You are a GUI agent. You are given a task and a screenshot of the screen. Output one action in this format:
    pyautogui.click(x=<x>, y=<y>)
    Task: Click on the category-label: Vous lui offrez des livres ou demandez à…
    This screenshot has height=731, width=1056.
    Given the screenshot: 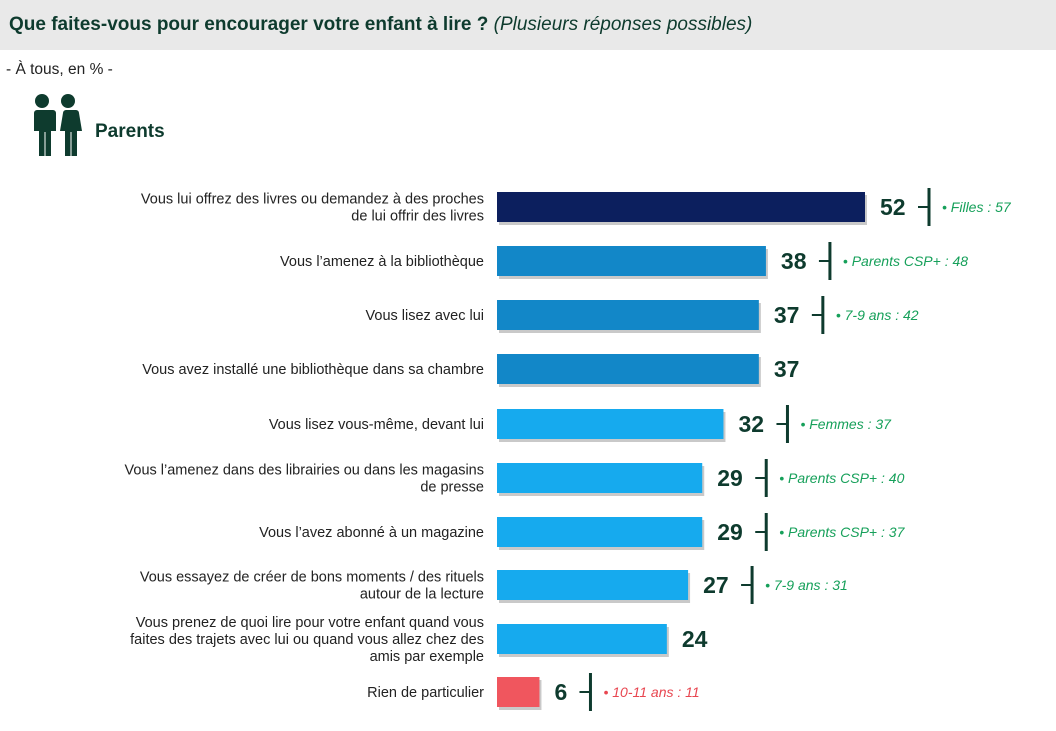 What is the action you would take?
    pyautogui.click(x=312, y=200)
    